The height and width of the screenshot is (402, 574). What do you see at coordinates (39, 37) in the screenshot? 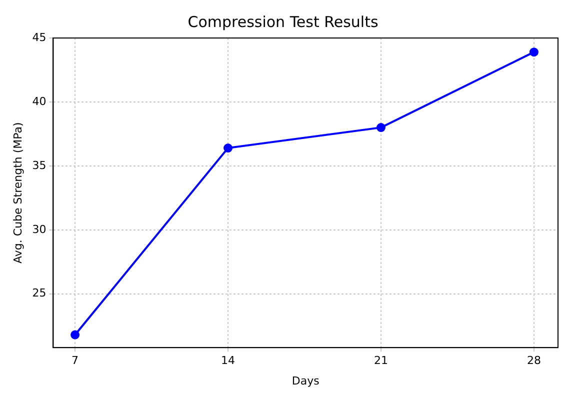
I see `y-tick-label: 45` at bounding box center [39, 37].